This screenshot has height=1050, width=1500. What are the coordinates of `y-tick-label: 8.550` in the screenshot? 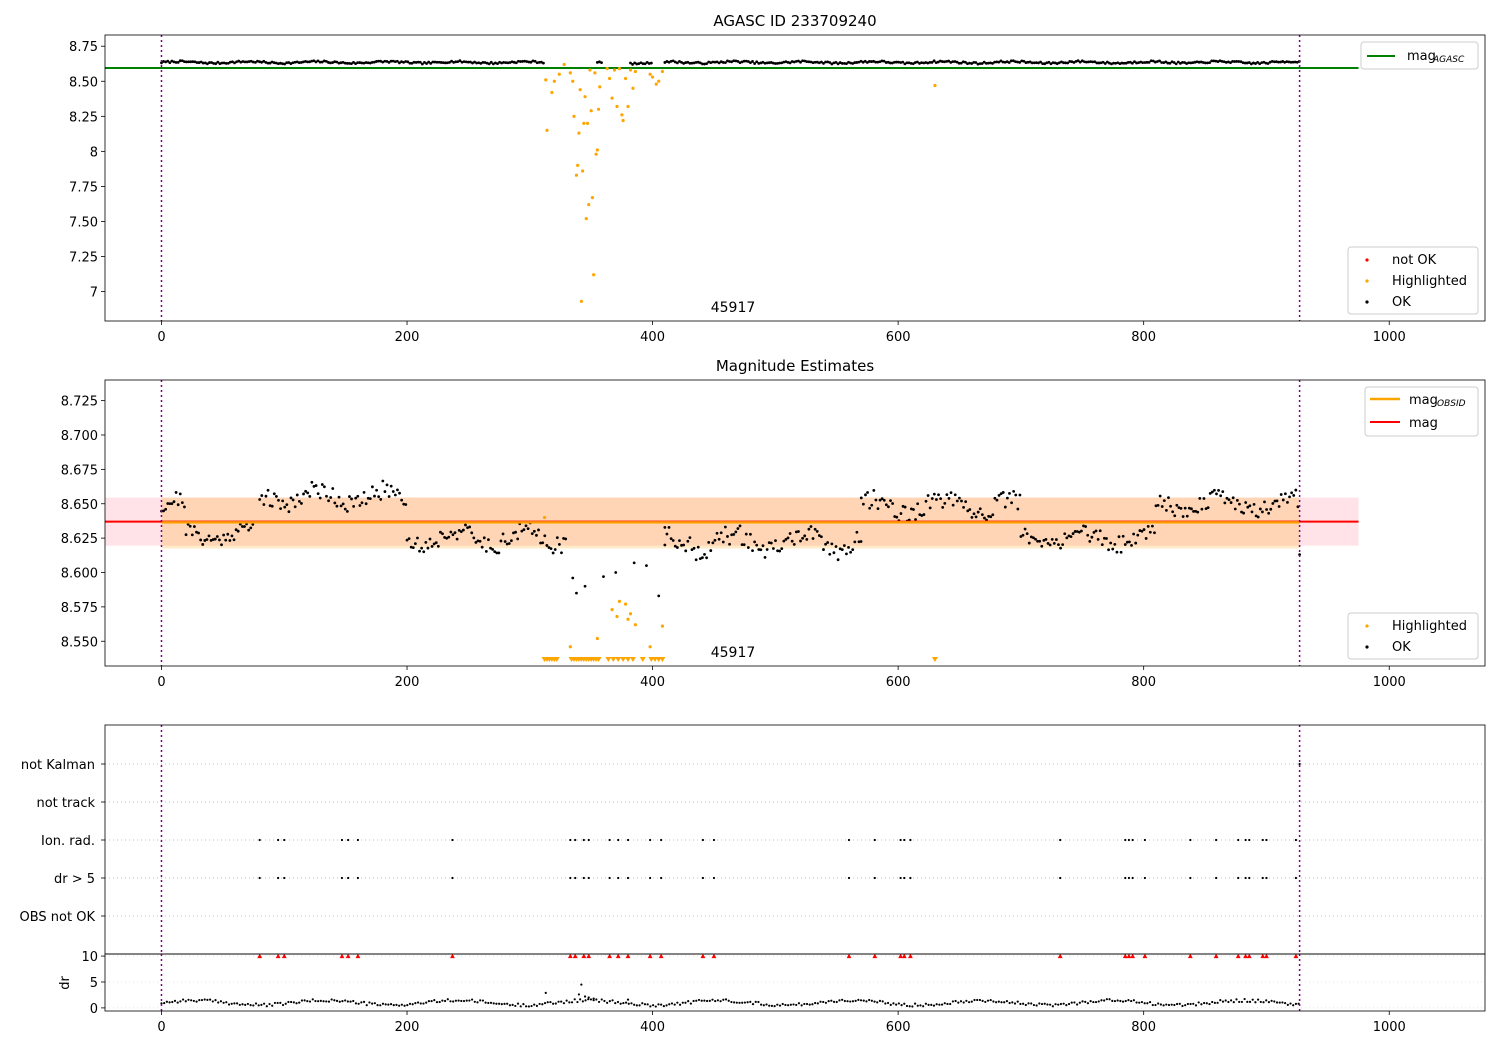 It's located at (79, 642).